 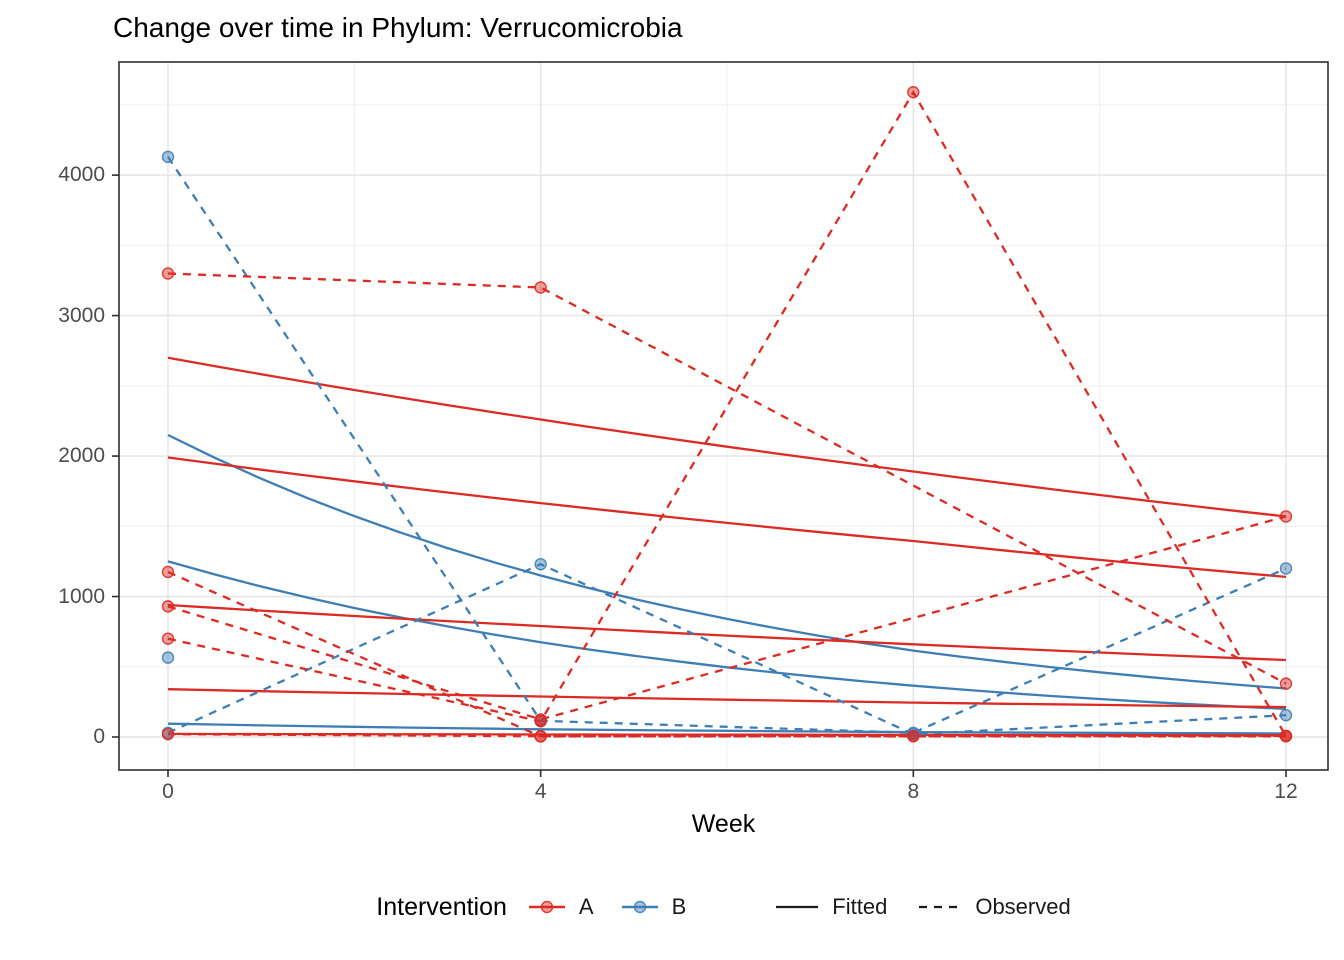 What do you see at coordinates (797, 907) in the screenshot?
I see `legend-key-fitted-icon` at bounding box center [797, 907].